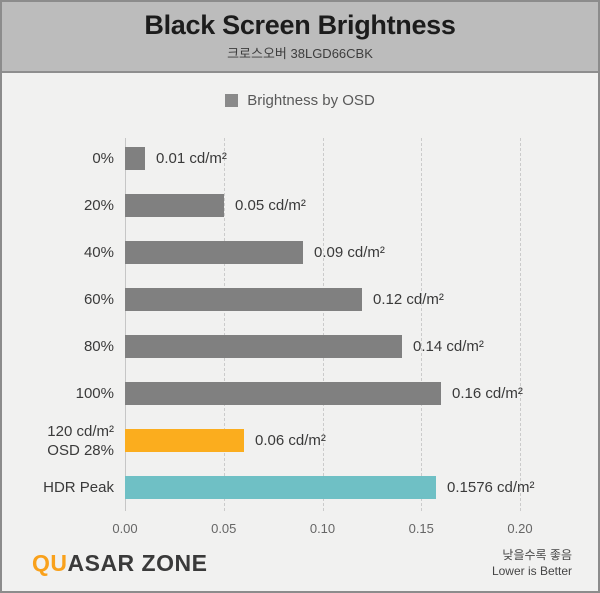 This screenshot has width=600, height=593. I want to click on axis-tick-label: 0.05, so click(224, 528).